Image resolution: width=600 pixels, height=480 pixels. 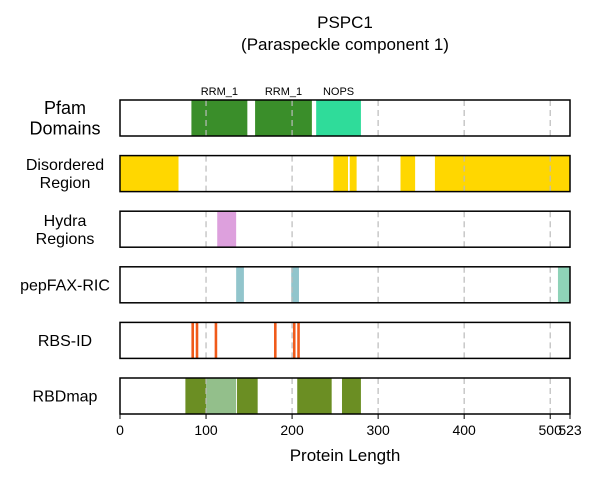 I want to click on x-tick-label: 200, so click(x=292, y=430).